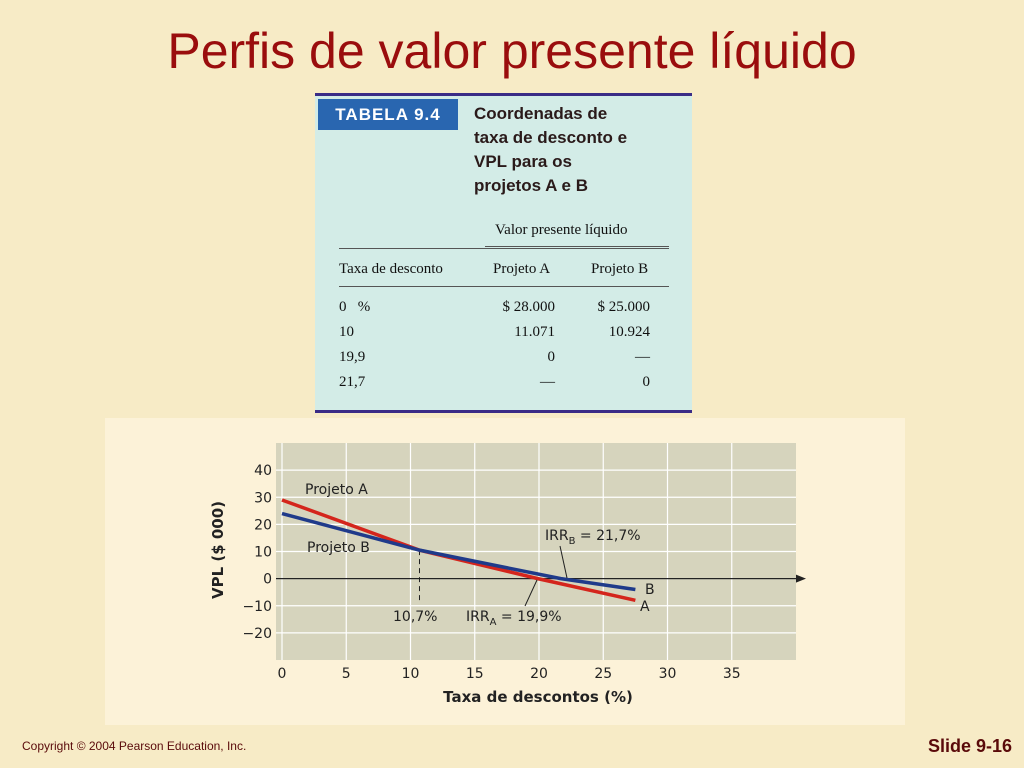 This screenshot has width=1024, height=768. What do you see at coordinates (355, 307) in the screenshot?
I see `table-cell: 0 %` at bounding box center [355, 307].